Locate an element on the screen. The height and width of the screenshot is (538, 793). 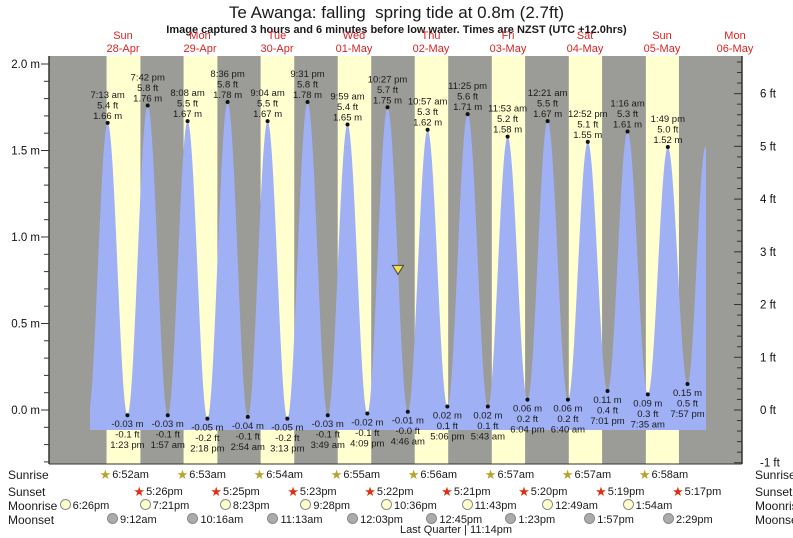
high-tide-label: 1.62 m is located at coordinates (427, 123).